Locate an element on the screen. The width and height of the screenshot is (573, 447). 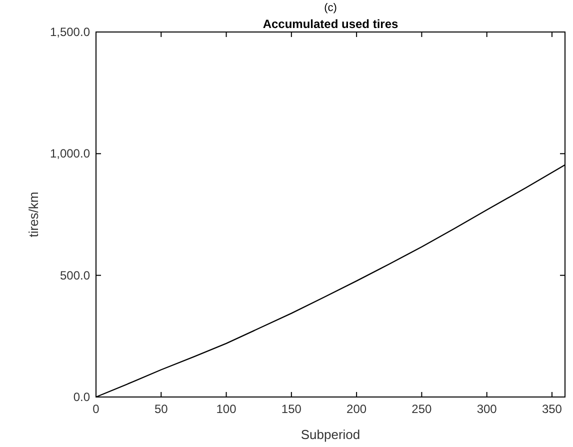
y-tick-label: 0.0 is located at coordinates (81, 397).